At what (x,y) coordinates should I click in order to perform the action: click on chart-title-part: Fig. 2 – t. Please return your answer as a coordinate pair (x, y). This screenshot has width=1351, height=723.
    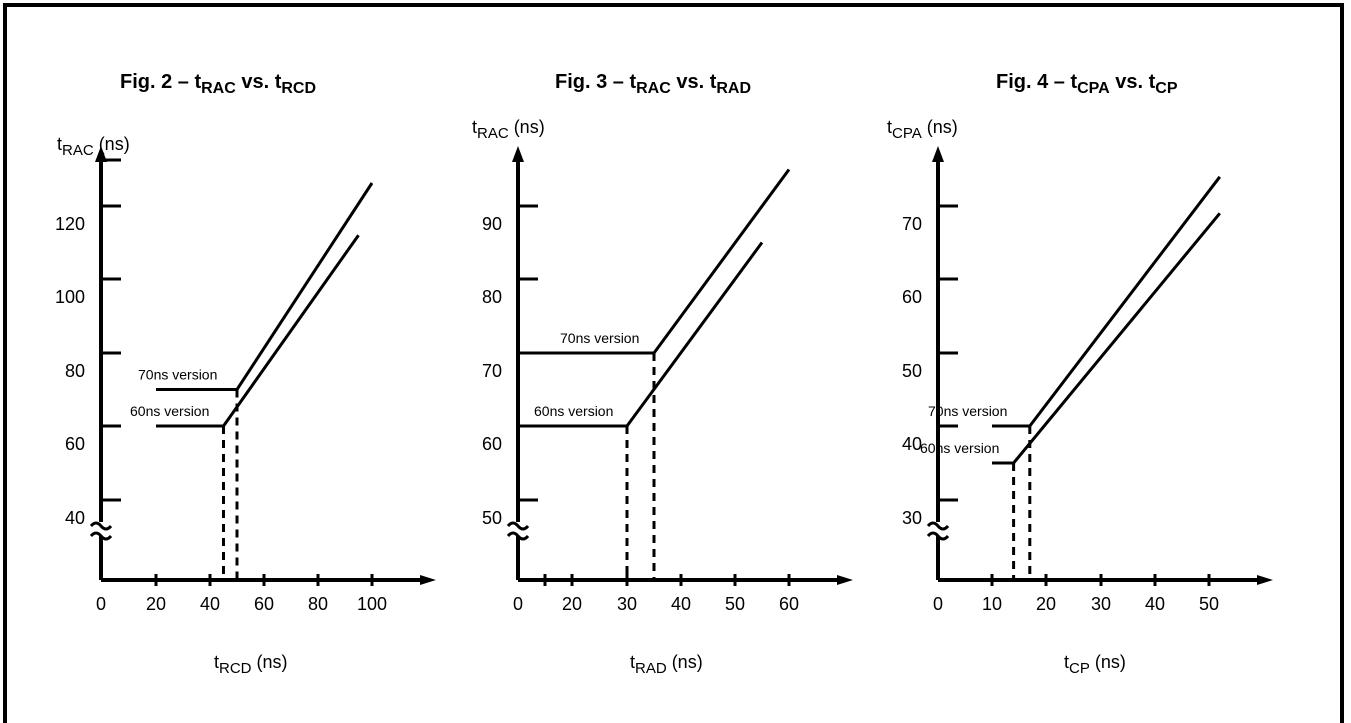
    Looking at the image, I should click on (160, 82).